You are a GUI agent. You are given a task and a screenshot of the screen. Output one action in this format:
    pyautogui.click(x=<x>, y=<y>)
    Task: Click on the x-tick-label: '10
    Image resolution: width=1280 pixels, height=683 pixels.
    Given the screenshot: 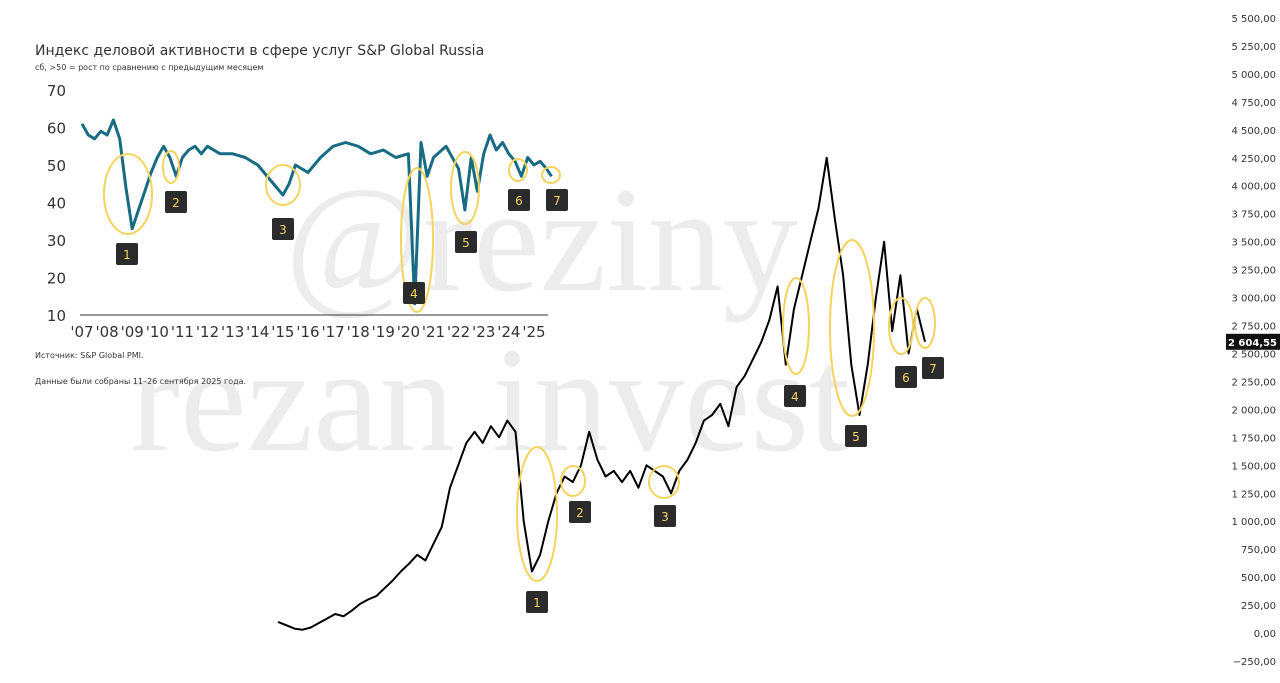 What is the action you would take?
    pyautogui.click(x=157, y=332)
    